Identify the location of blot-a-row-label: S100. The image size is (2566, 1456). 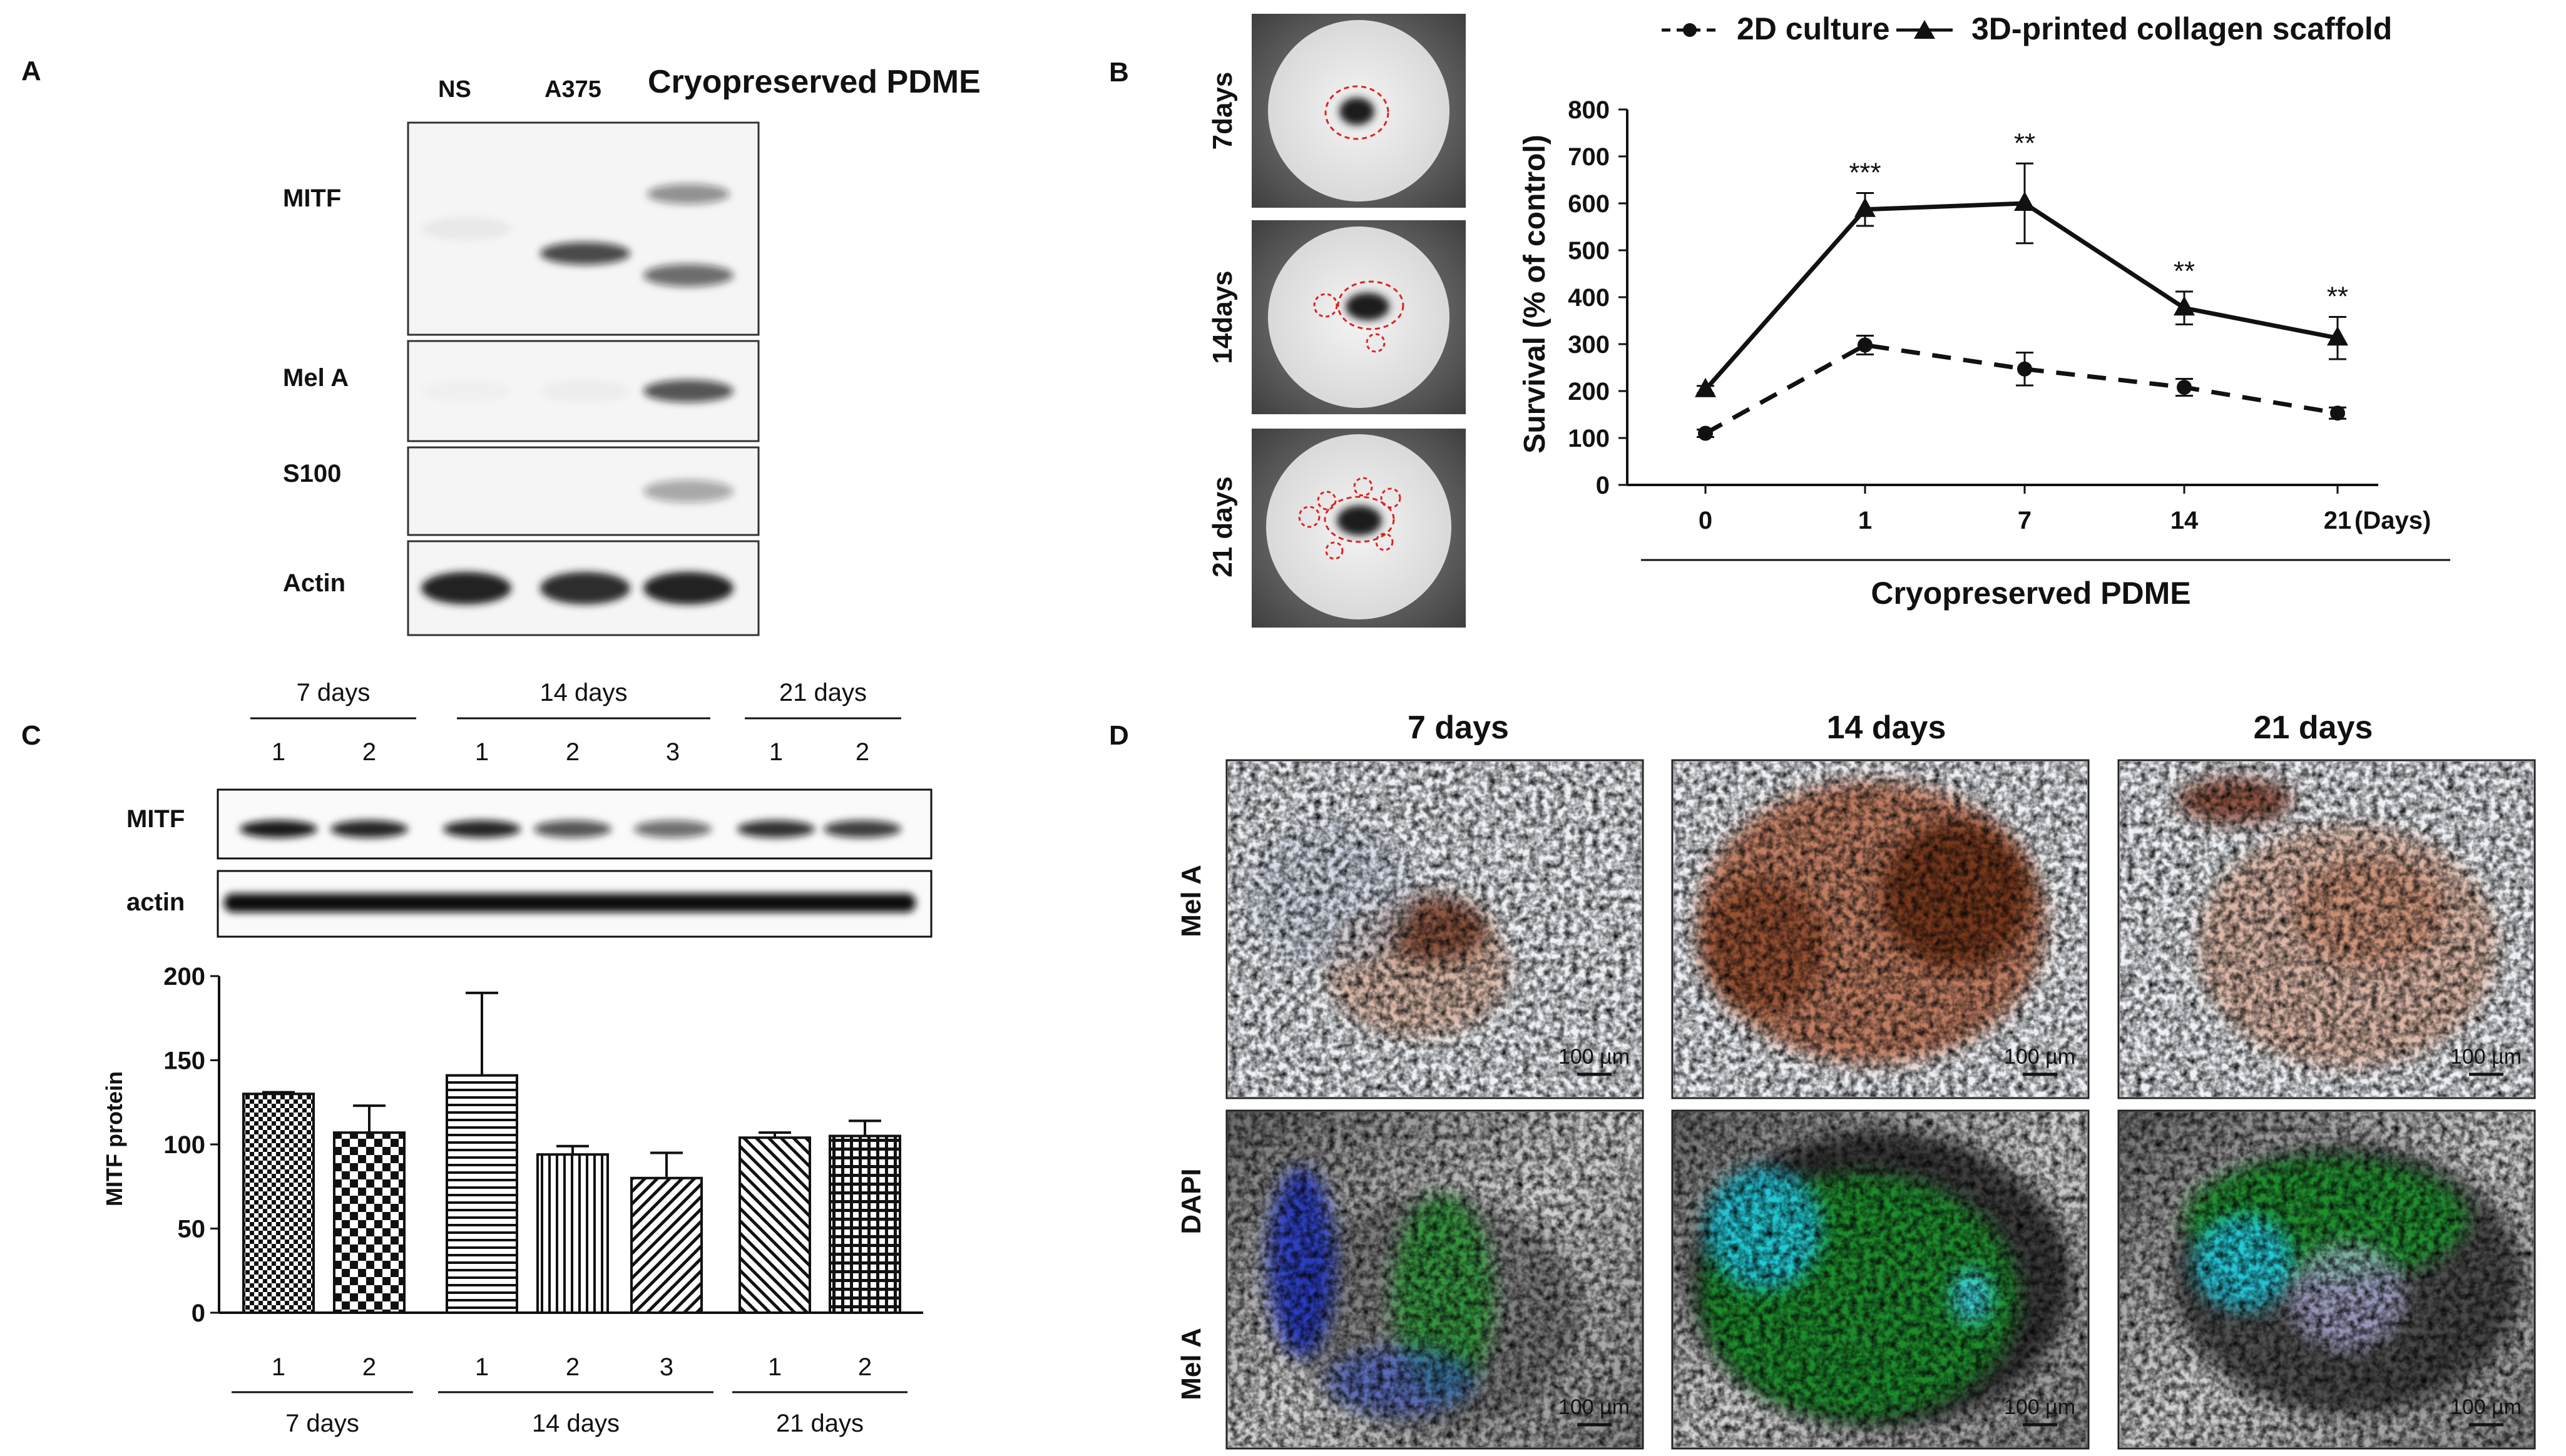
(312, 474).